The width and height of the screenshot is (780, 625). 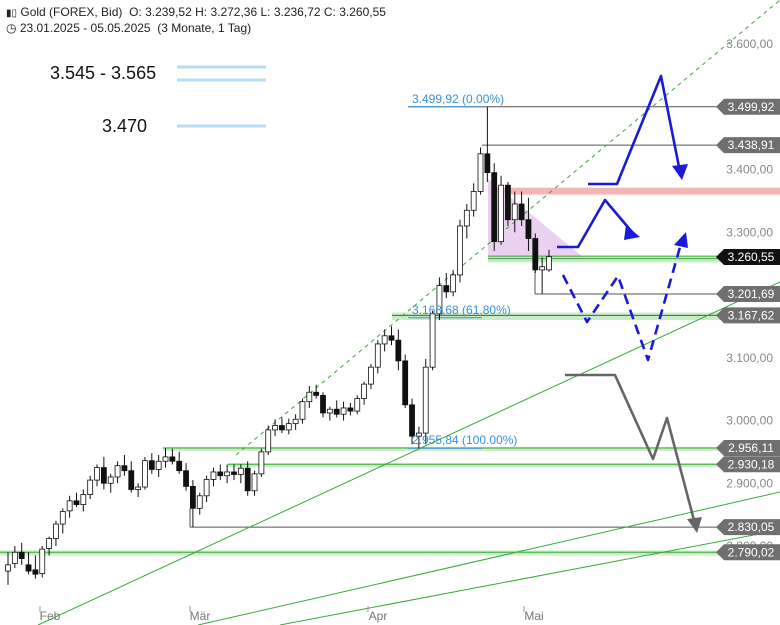 I want to click on trendline-bottom, so click(x=529, y=577).